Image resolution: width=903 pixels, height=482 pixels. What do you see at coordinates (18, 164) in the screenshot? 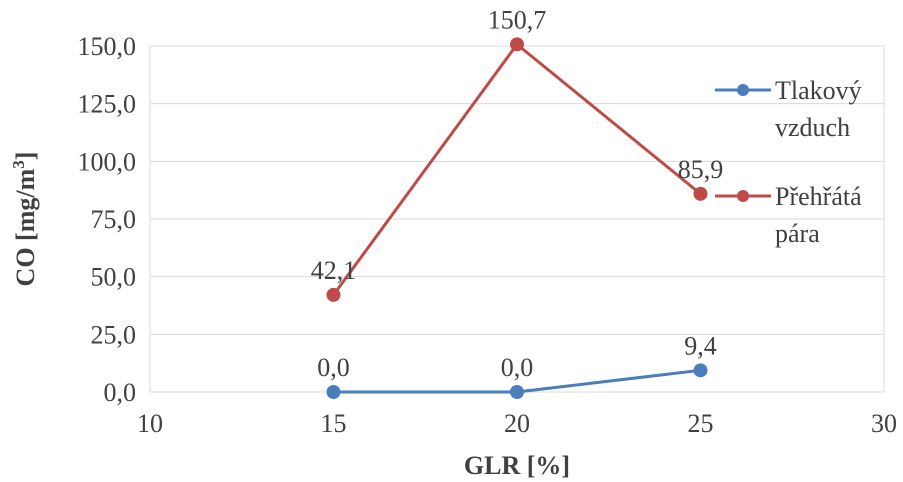
I see `y-axis-title-superscript: 3` at bounding box center [18, 164].